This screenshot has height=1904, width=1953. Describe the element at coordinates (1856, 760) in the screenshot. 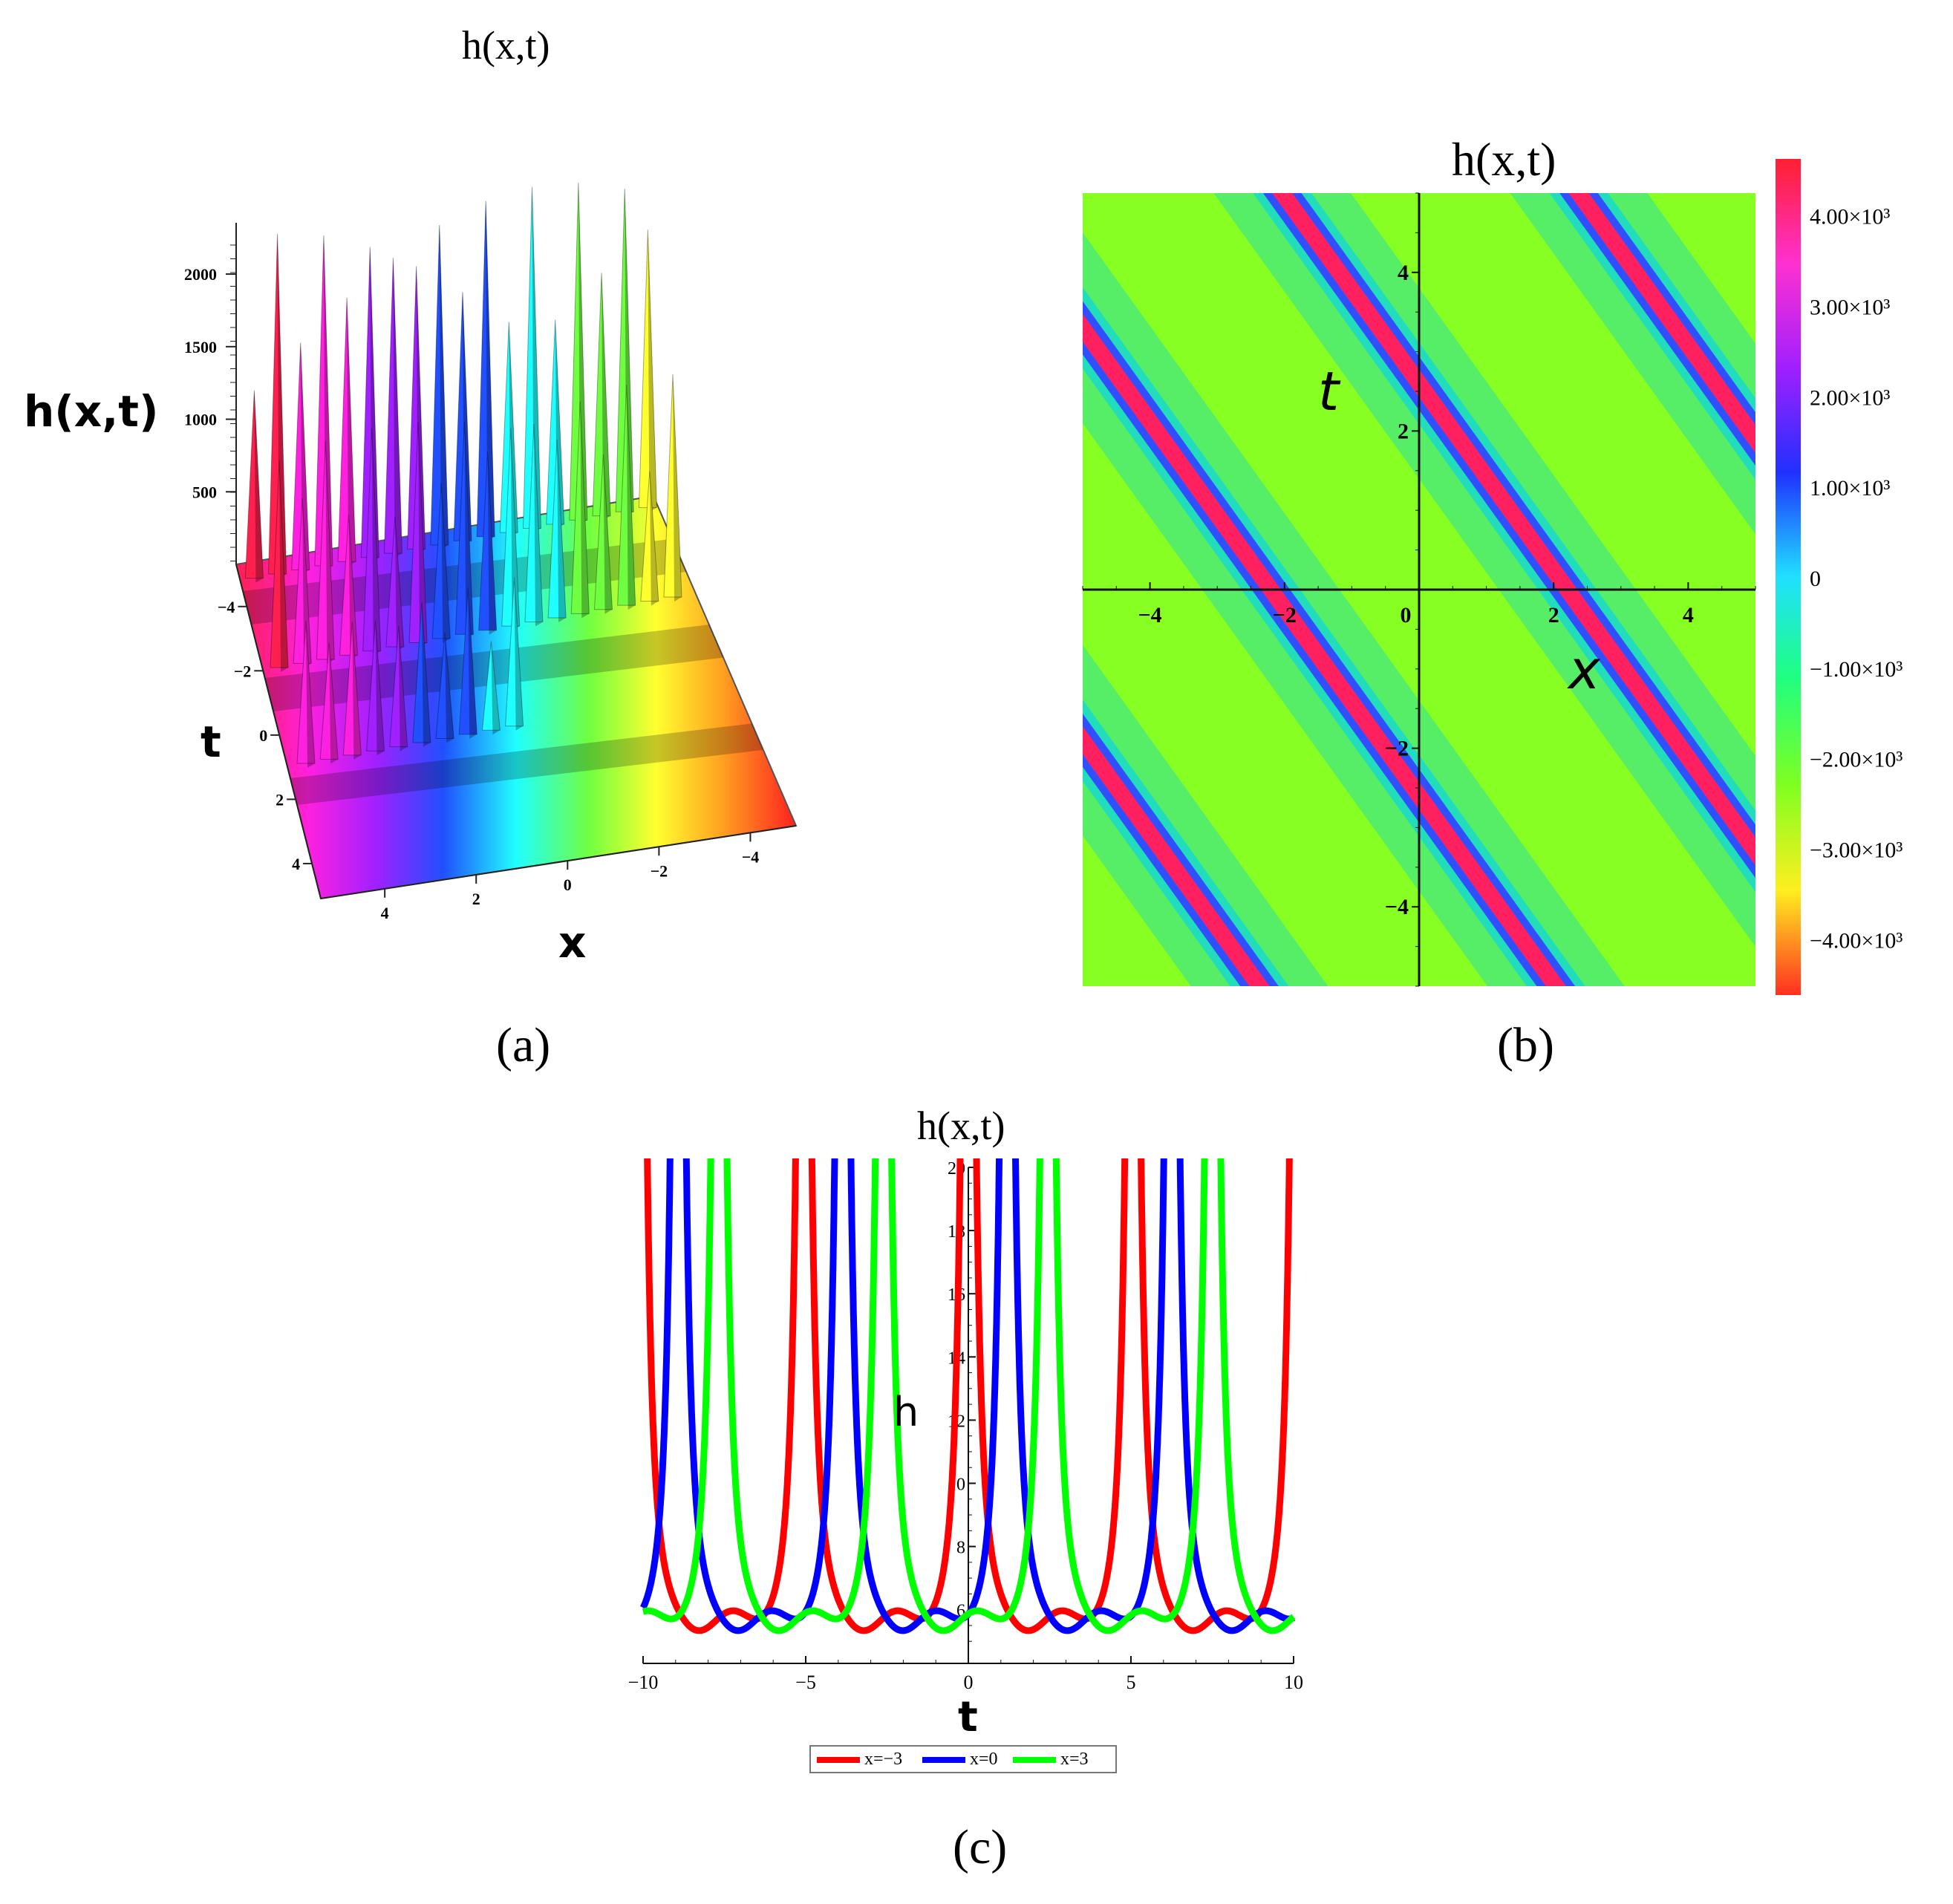

I see `colorbar-tick-label: −2.00×10³` at that location.